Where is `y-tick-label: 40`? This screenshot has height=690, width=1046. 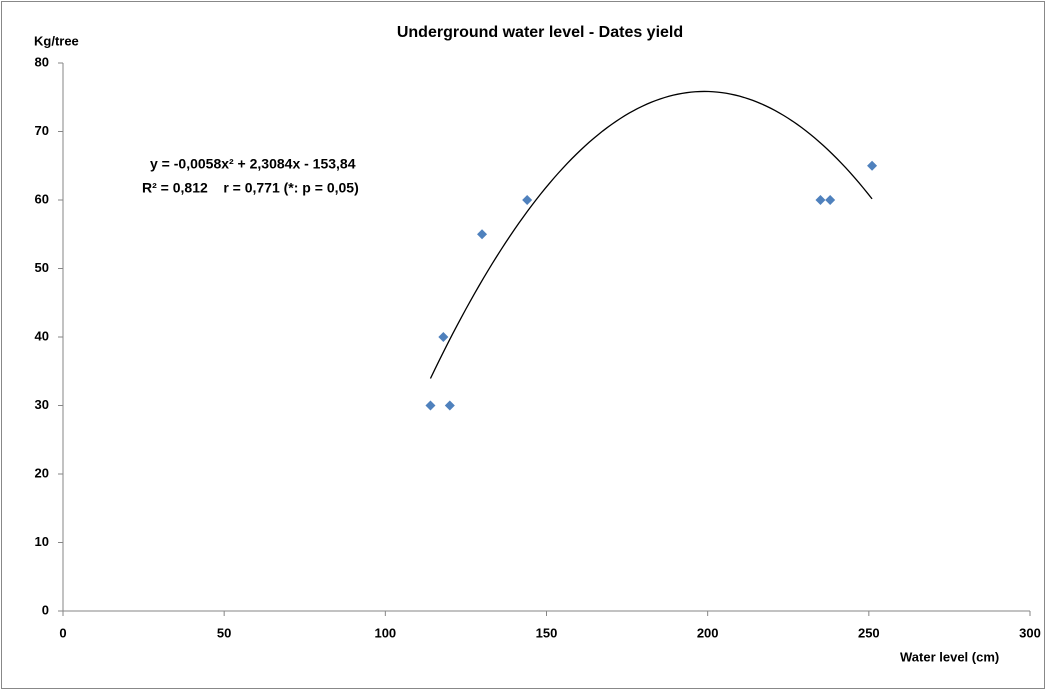 y-tick-label: 40 is located at coordinates (42, 335).